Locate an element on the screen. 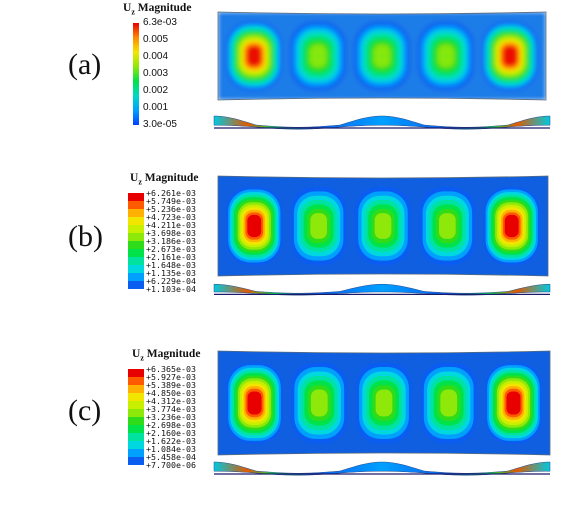  colorbar-a is located at coordinates (136, 74).